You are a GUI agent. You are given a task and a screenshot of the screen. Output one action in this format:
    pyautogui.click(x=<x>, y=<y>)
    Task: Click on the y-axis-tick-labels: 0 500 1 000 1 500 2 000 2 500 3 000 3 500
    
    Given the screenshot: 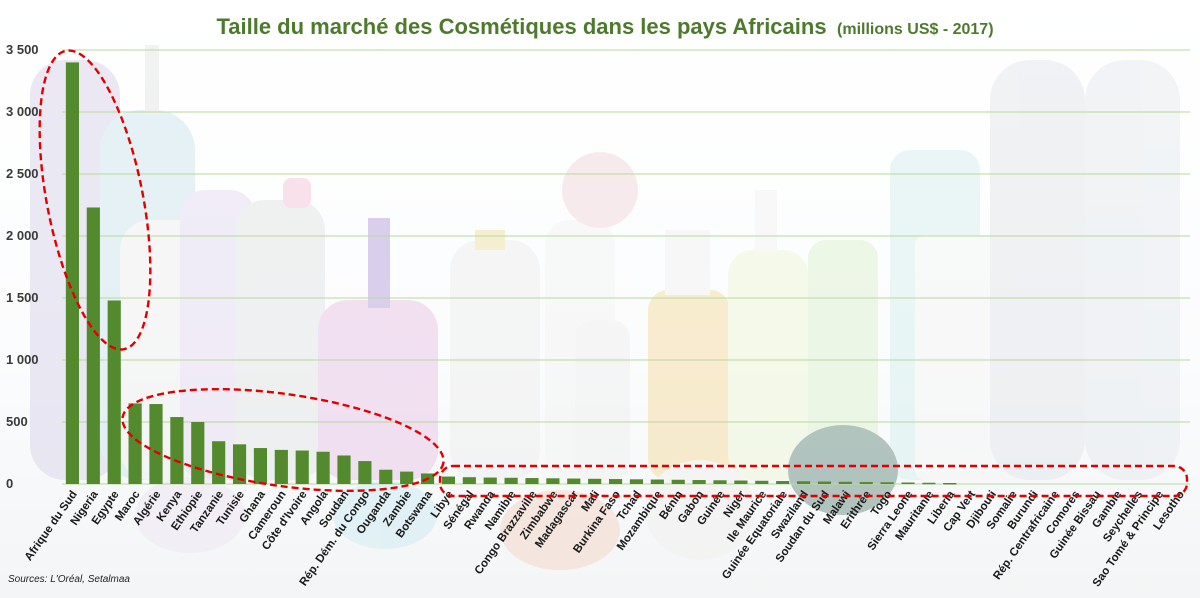 What is the action you would take?
    pyautogui.click(x=22, y=266)
    